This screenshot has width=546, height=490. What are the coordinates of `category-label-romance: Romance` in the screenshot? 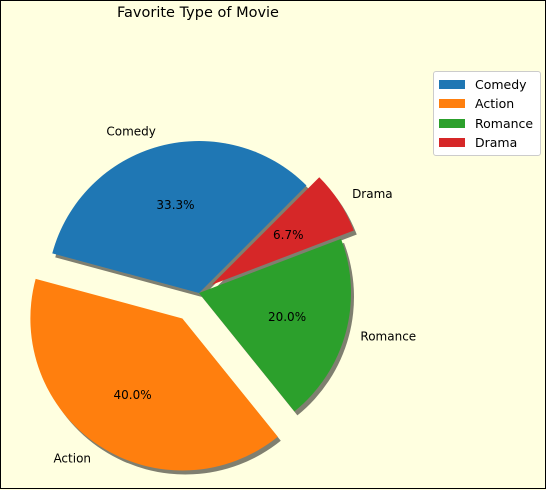 It's located at (388, 337).